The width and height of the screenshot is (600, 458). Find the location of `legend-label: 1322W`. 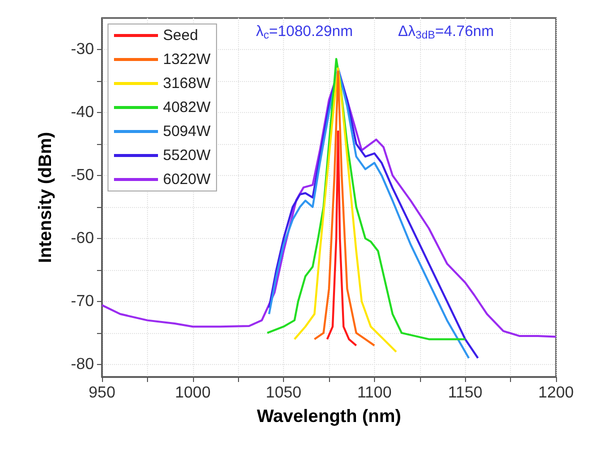

legend-label: 1322W is located at coordinates (187, 59).